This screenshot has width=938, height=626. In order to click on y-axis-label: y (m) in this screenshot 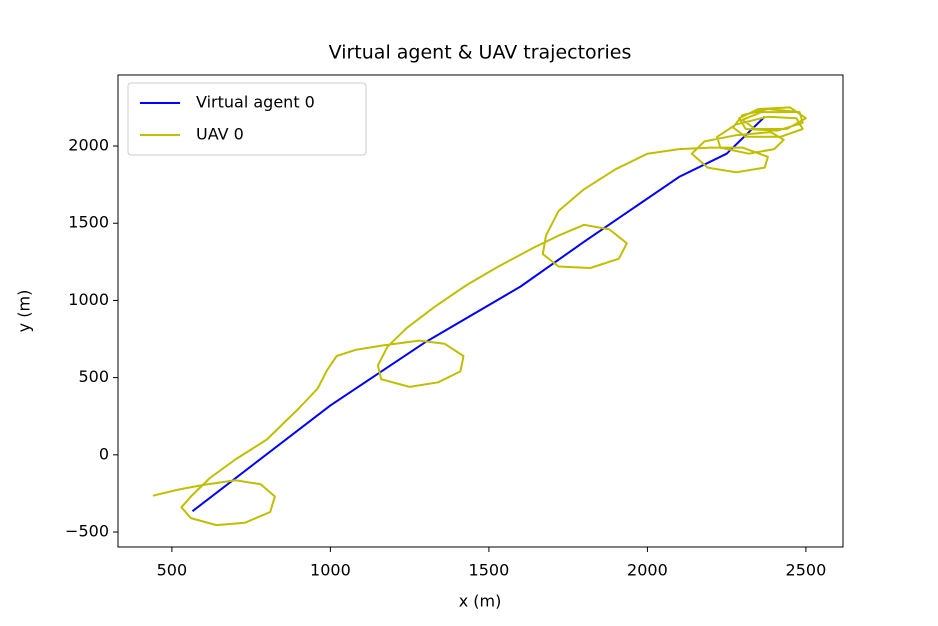, I will do `click(24, 311)`.